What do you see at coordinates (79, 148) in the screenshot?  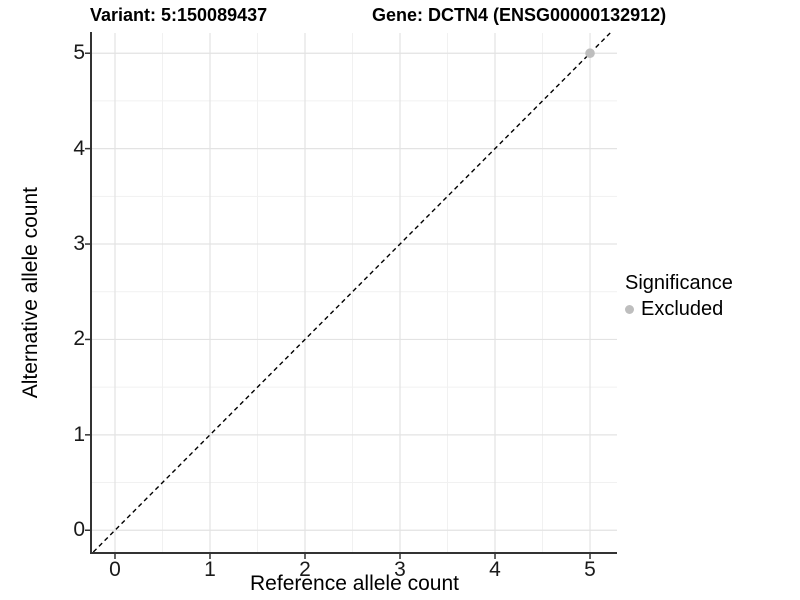 I see `y-tick-label: 4` at bounding box center [79, 148].